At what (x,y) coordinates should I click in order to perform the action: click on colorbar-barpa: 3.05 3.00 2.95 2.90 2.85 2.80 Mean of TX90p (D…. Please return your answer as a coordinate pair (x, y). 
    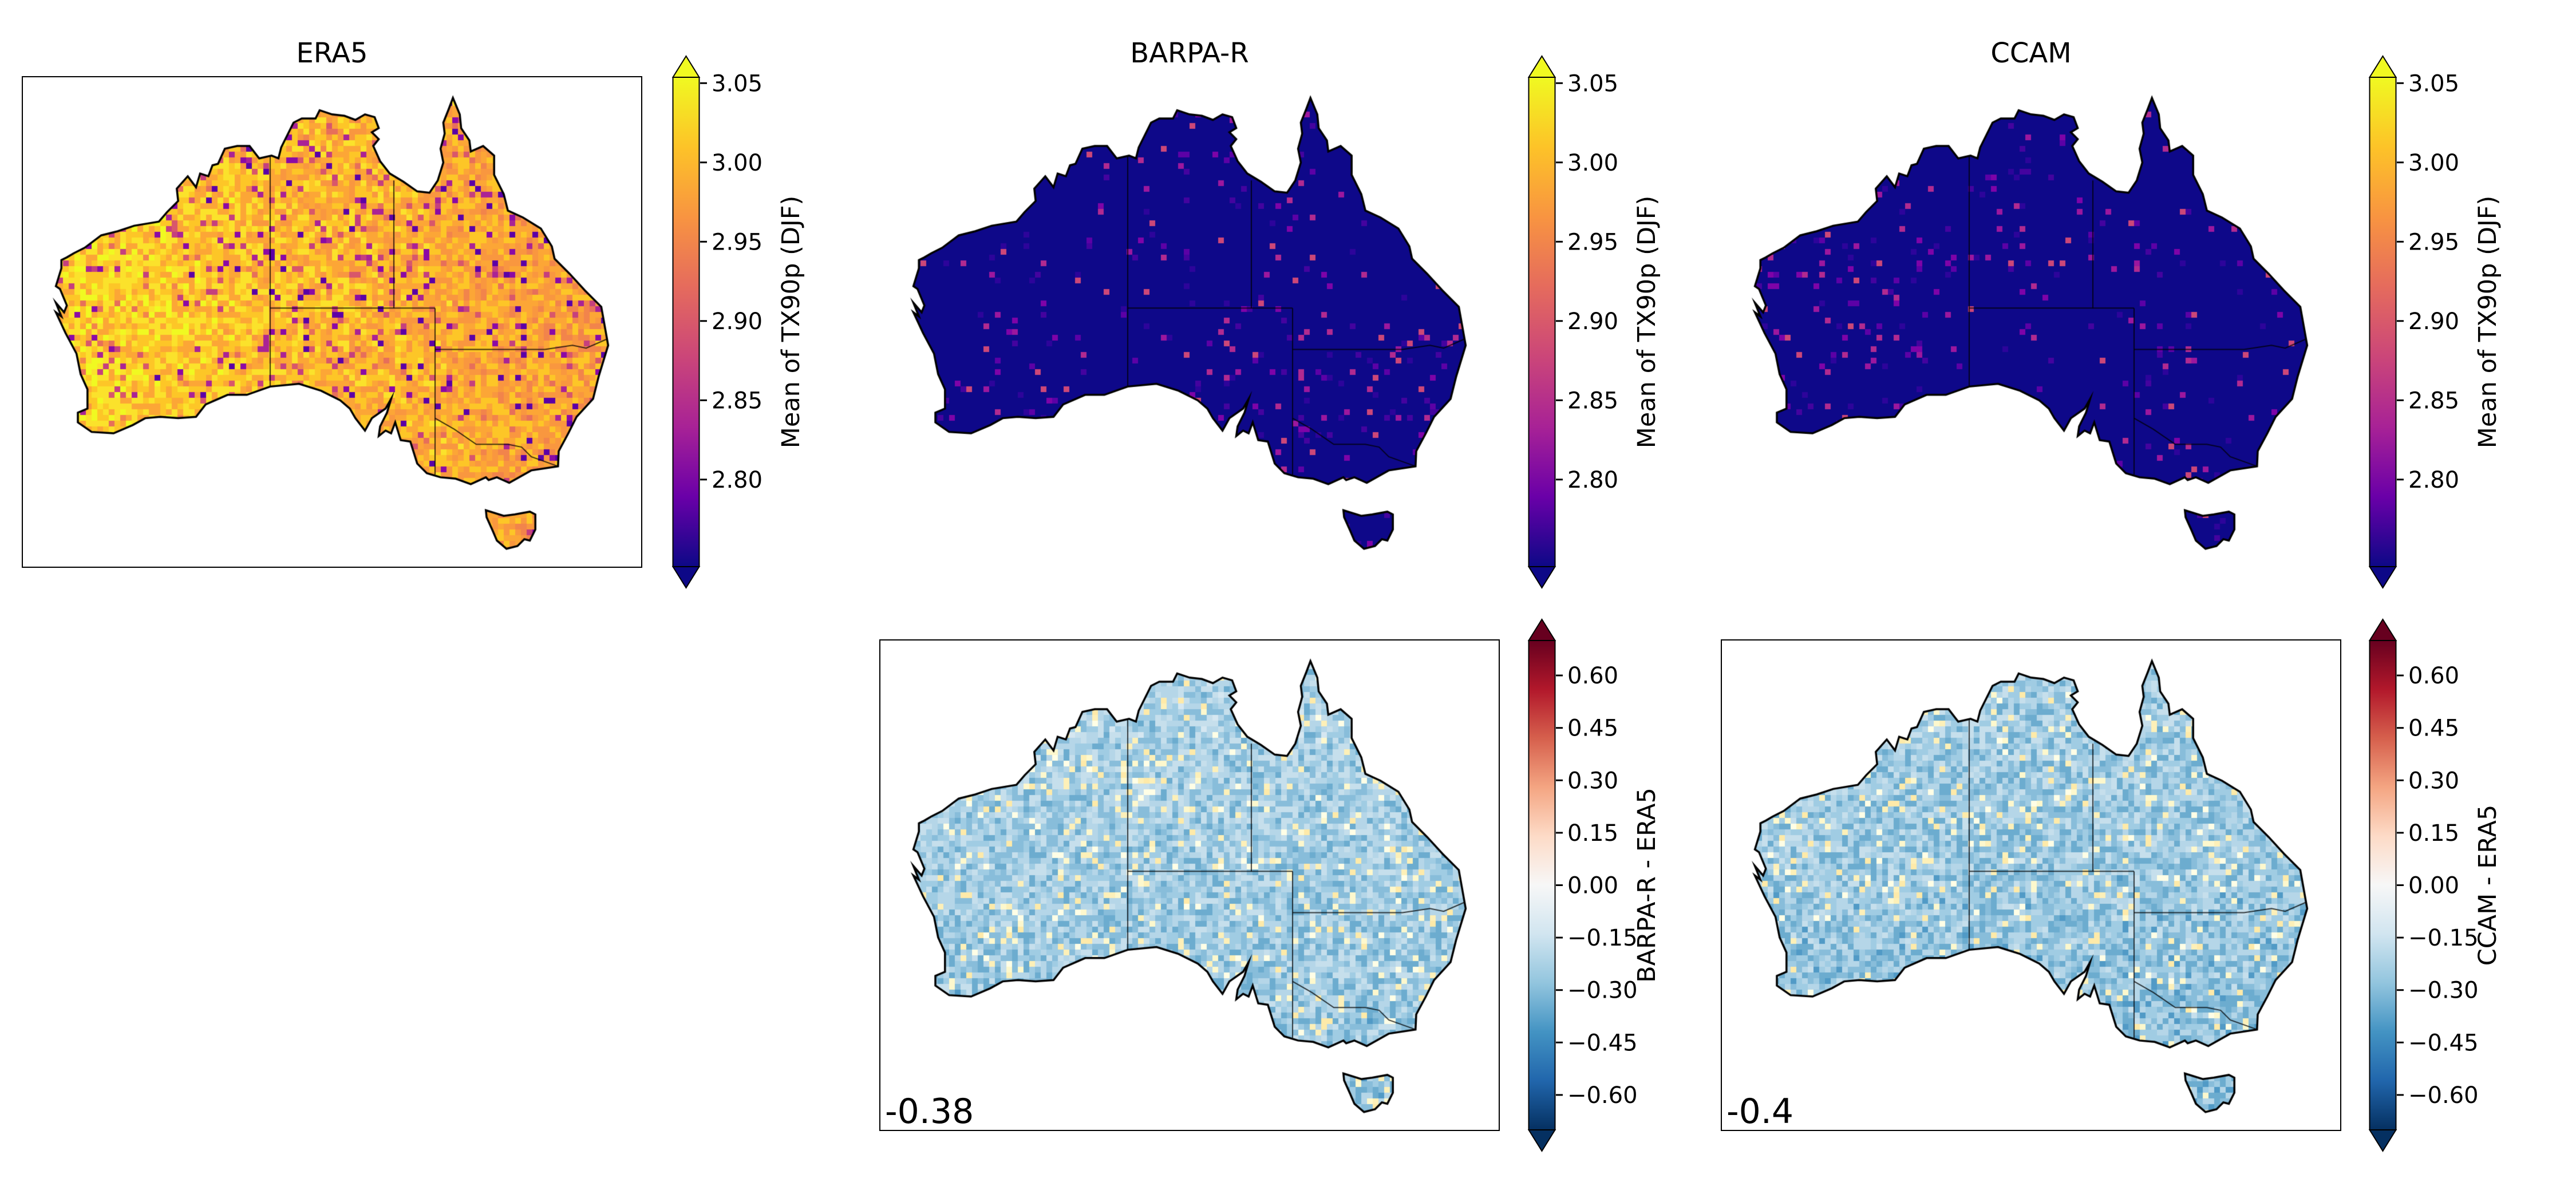
    Looking at the image, I should click on (1599, 322).